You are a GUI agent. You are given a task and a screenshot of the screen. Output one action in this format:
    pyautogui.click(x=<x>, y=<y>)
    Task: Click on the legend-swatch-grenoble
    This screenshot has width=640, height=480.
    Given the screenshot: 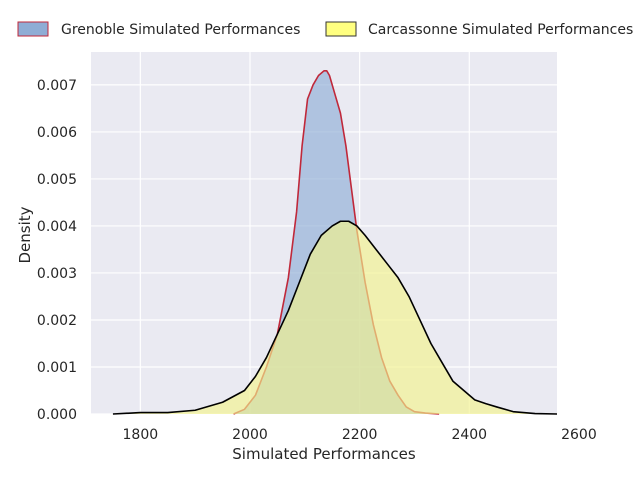 What is the action you would take?
    pyautogui.click(x=33, y=29)
    